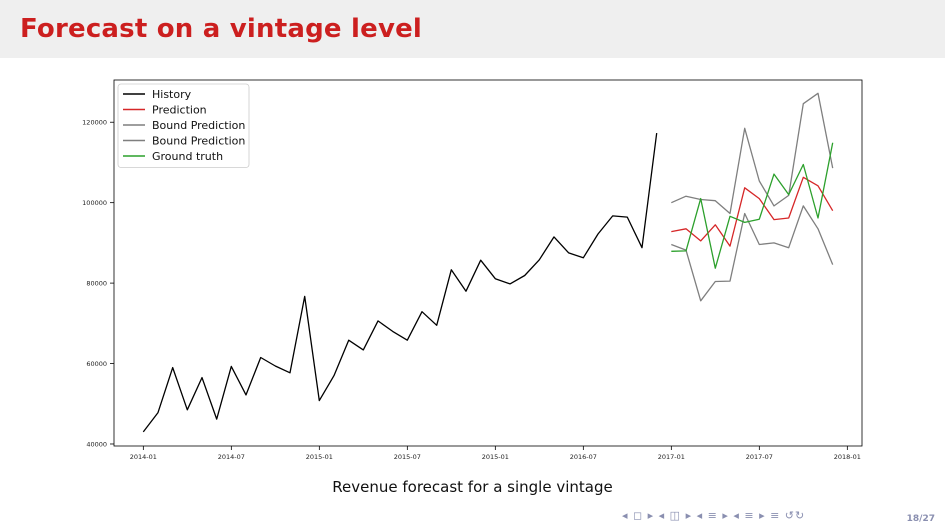 The height and width of the screenshot is (531, 945). I want to click on y-tick-label: 80000, so click(96, 283).